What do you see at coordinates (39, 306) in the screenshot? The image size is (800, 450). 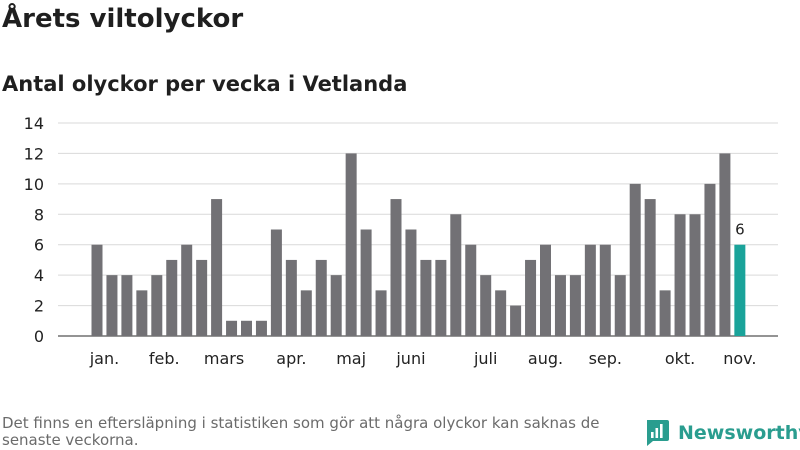 I see `y-tick-label: 2` at bounding box center [39, 306].